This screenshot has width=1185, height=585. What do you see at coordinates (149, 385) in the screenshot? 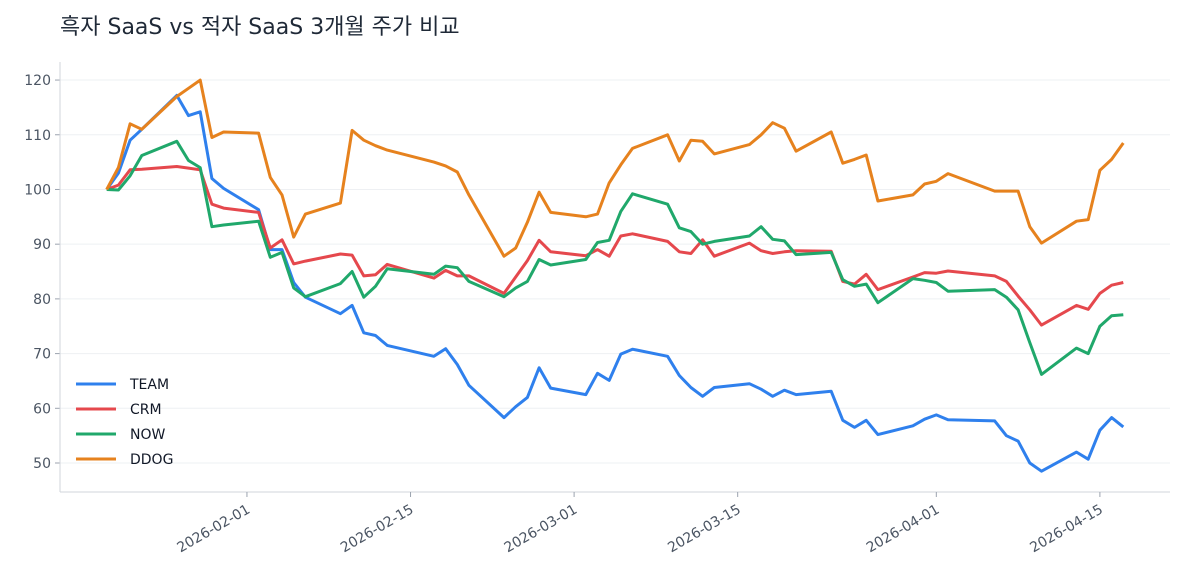
I see `legend-text: TEAM` at bounding box center [149, 385].